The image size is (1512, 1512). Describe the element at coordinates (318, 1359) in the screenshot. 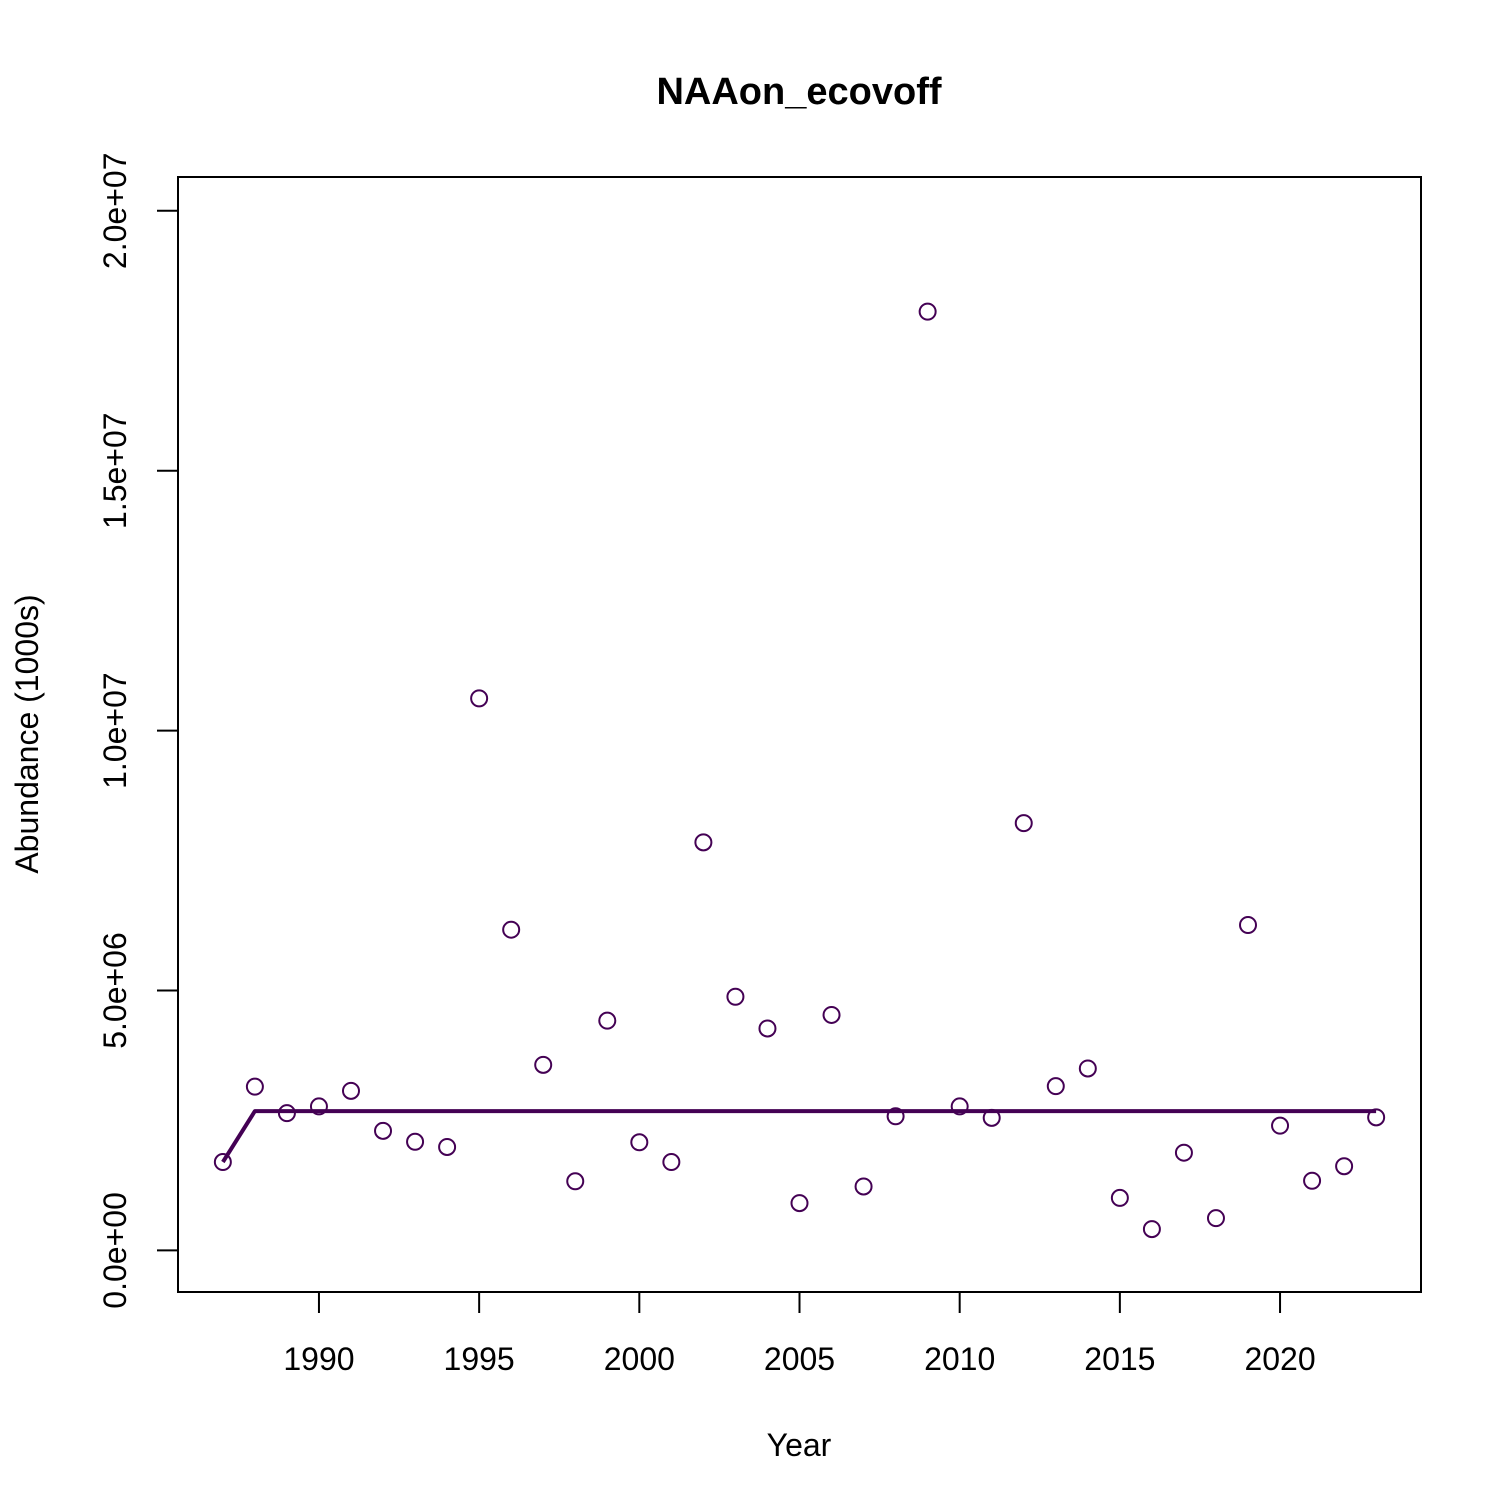

I see `x-tick-label: 1990` at that location.